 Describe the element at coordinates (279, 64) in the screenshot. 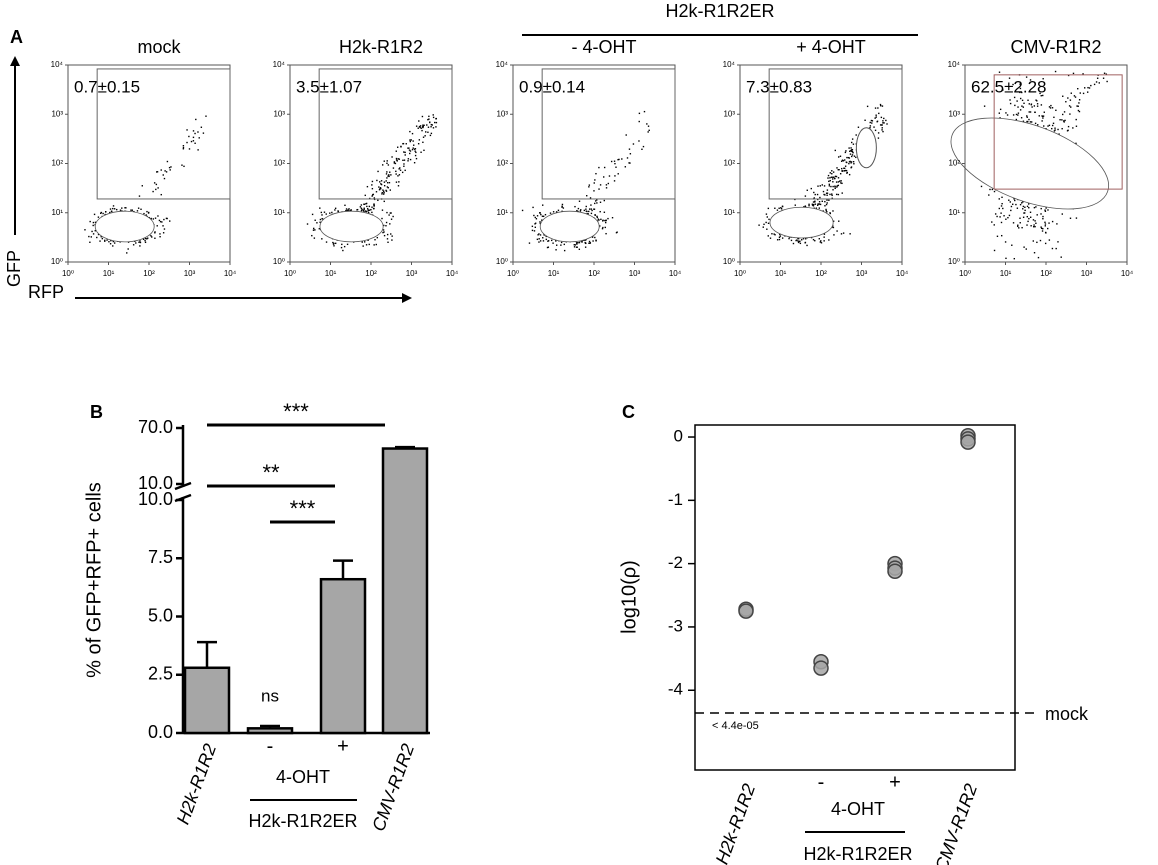

I see `y-tick-label: 10⁴` at that location.